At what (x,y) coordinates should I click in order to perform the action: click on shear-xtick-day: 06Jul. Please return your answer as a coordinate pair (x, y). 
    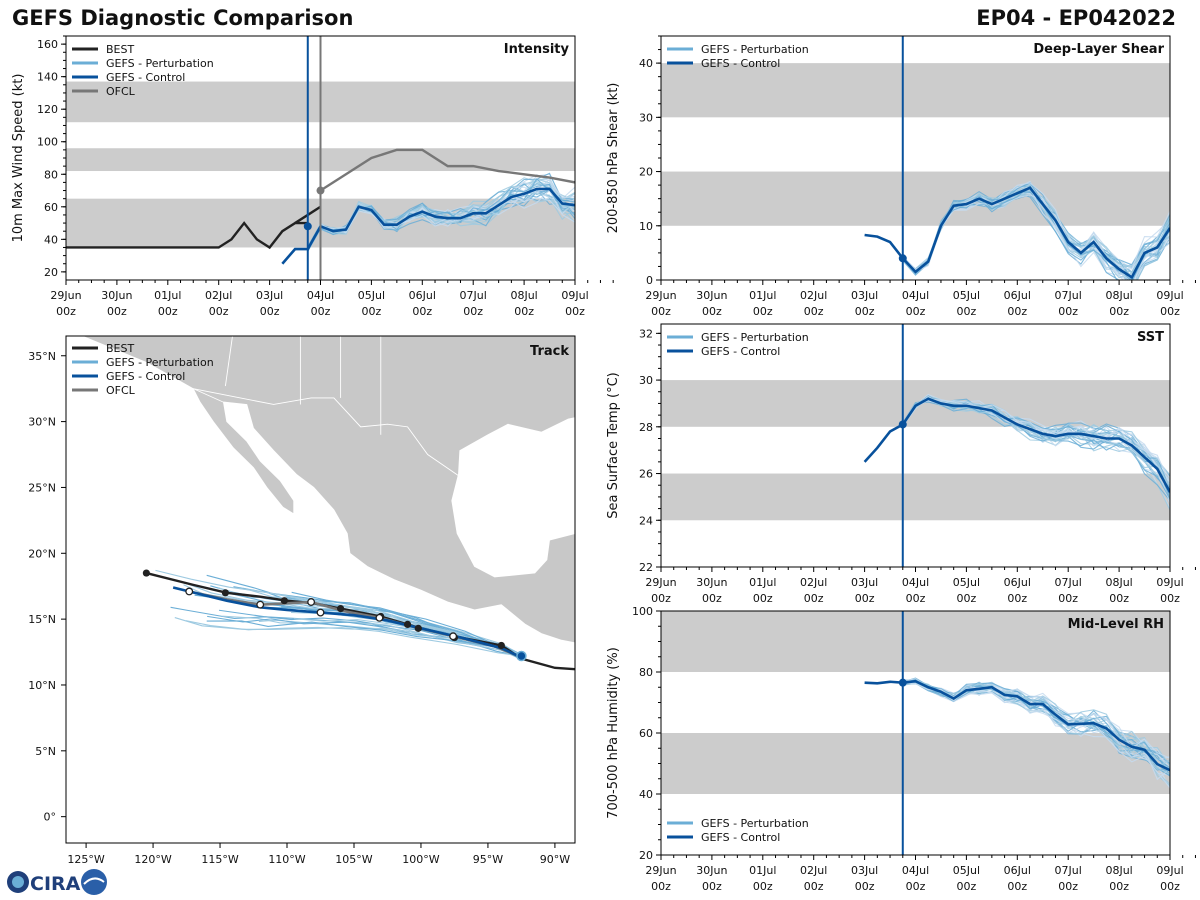
    Looking at the image, I should click on (1017, 295).